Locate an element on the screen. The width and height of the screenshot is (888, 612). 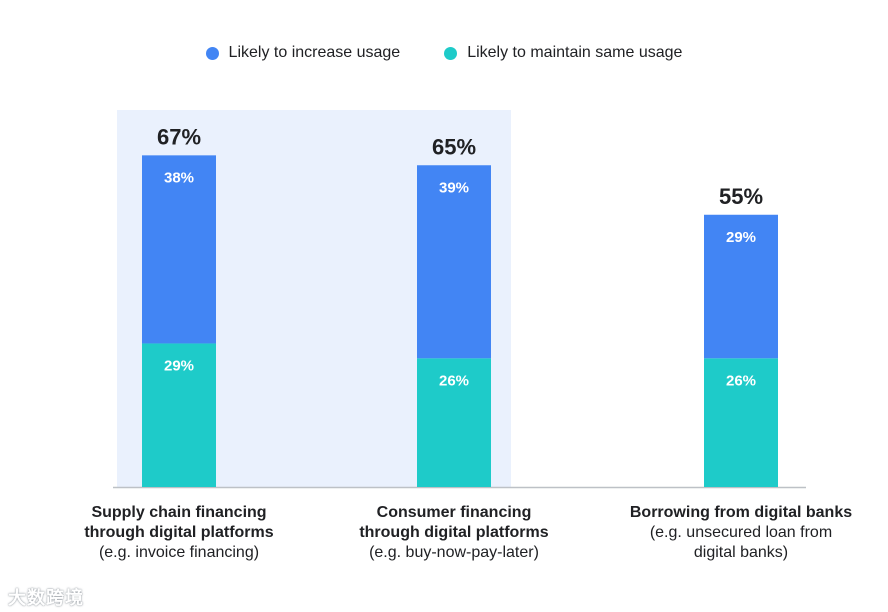
category-label-line3: digital banks) is located at coordinates (741, 552).